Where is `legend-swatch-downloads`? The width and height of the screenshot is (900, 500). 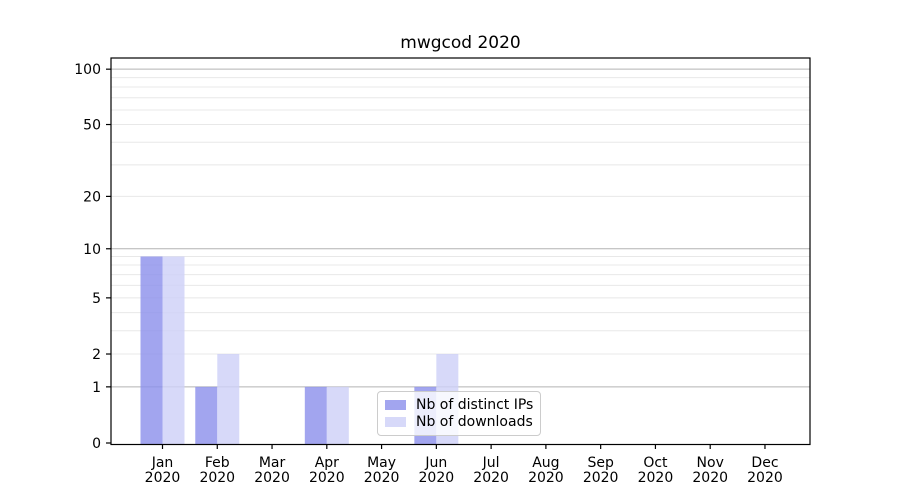
legend-swatch-downloads is located at coordinates (395, 422).